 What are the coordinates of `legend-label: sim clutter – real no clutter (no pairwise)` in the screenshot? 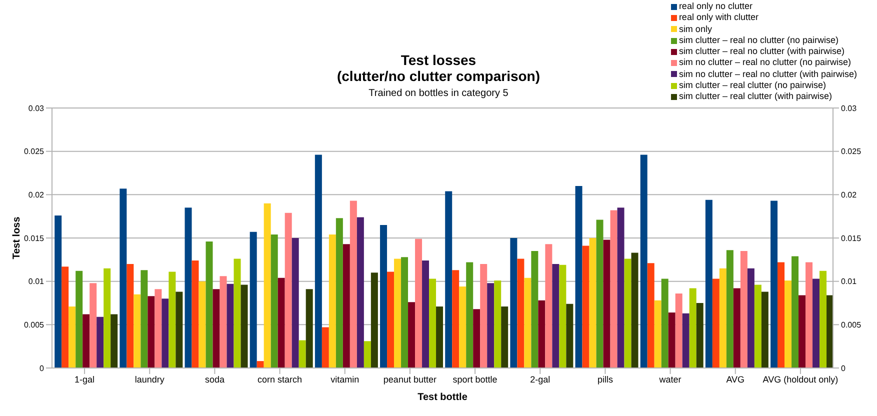 It's located at (758, 40).